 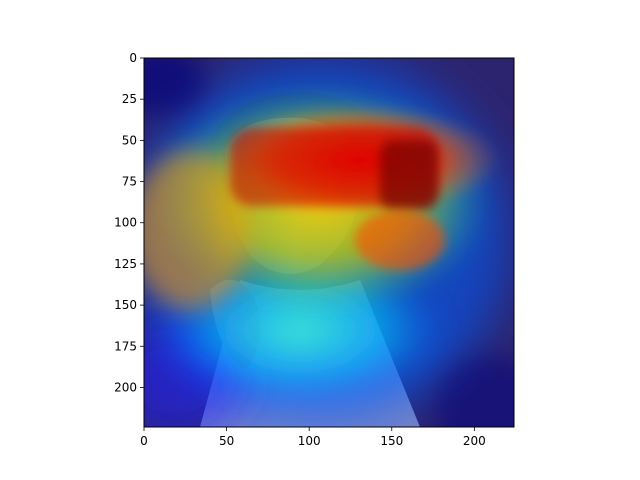 I want to click on x-tick-label: 0, so click(x=144, y=441).